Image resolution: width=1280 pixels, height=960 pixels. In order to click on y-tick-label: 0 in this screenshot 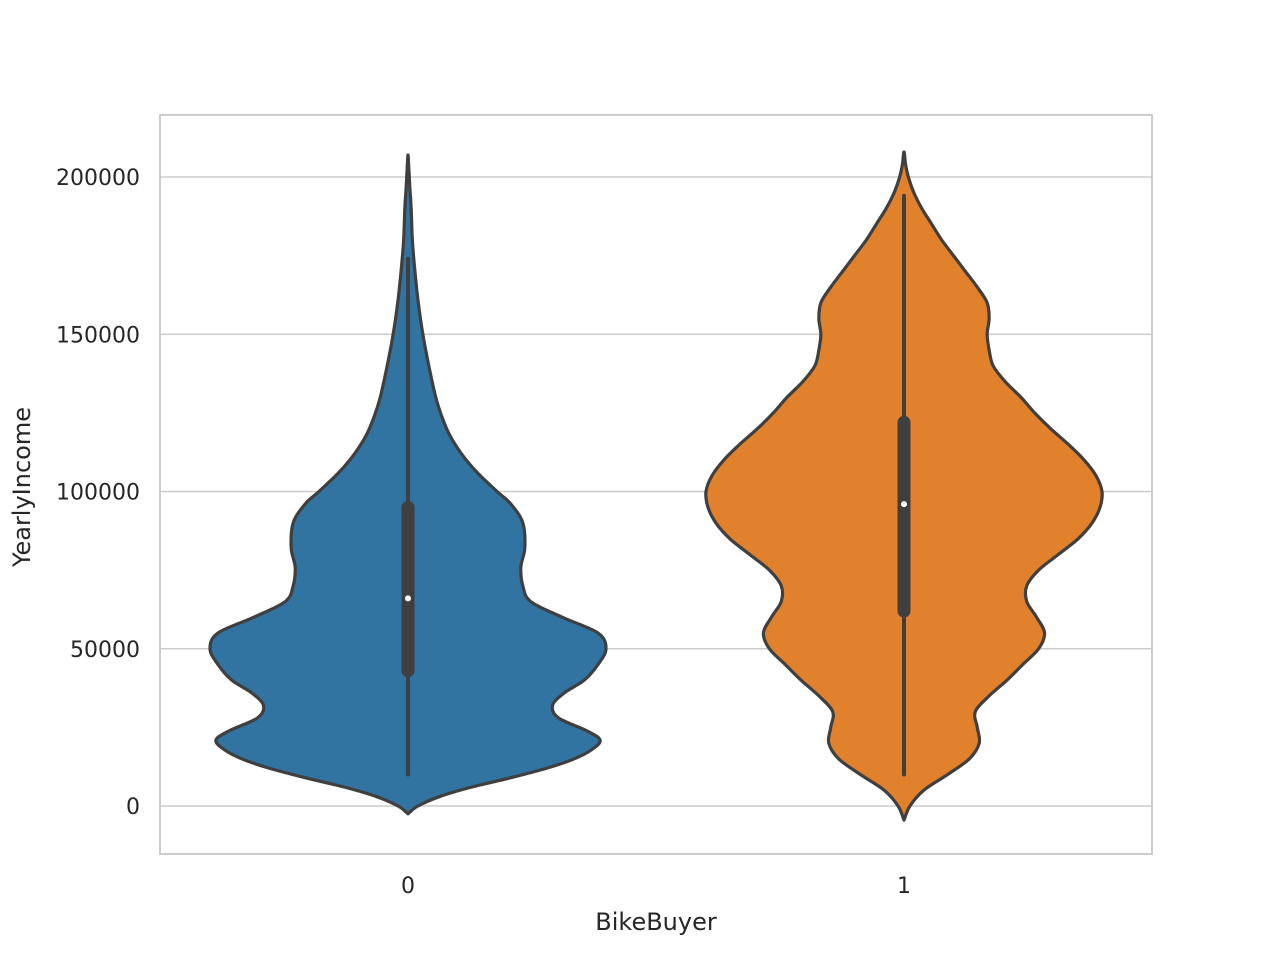, I will do `click(133, 807)`.